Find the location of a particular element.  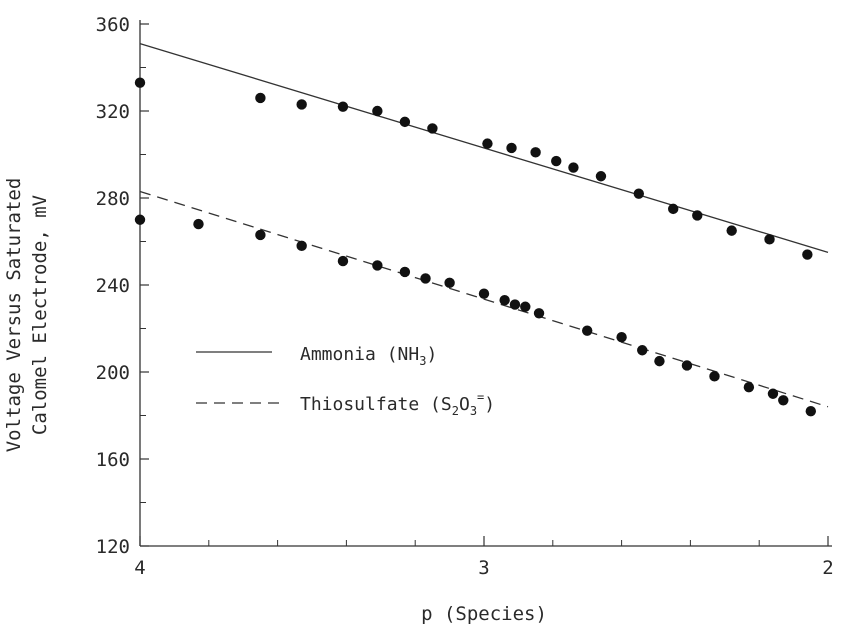

legend-label-thiosulfate: Thiosulfate (S2O3=) is located at coordinates (397, 404).